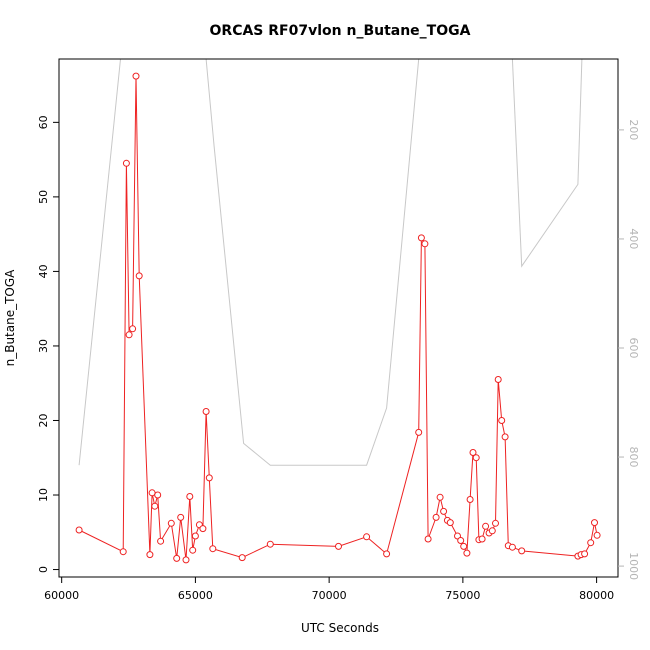 The width and height of the screenshot is (650, 650). I want to click on x-axis-label: UTC Seconds, so click(340, 628).